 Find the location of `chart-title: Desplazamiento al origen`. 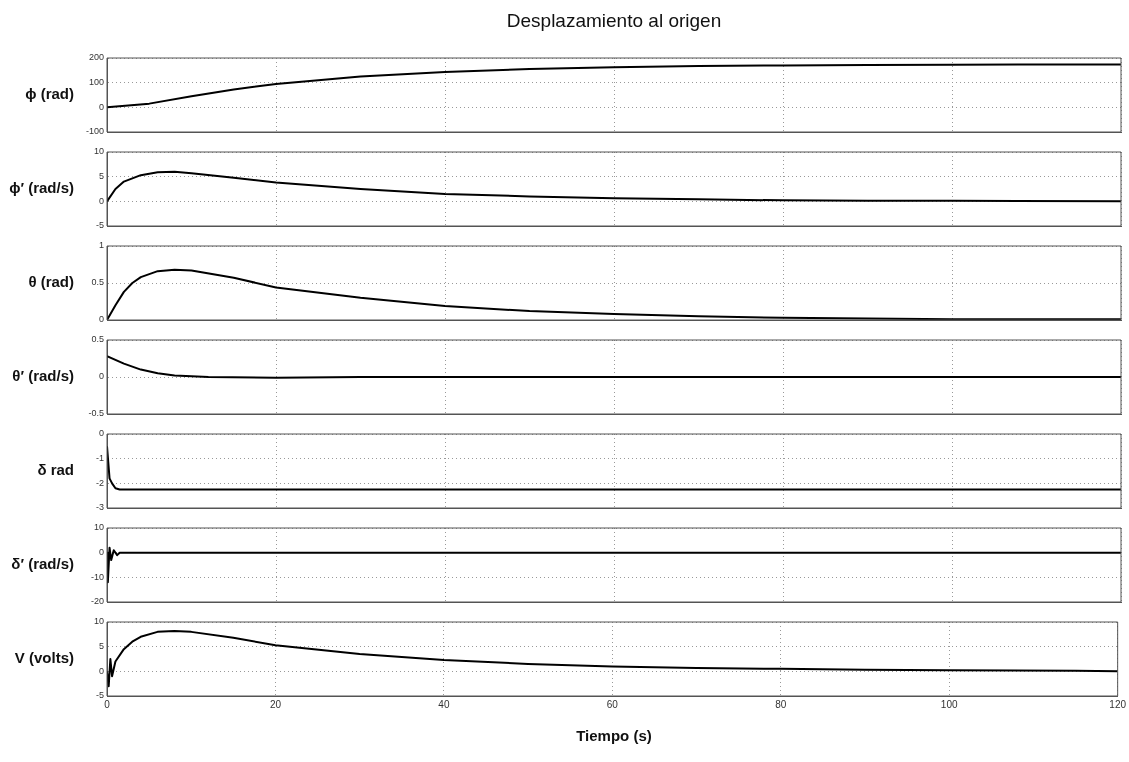

chart-title: Desplazamiento al origen is located at coordinates (614, 21).